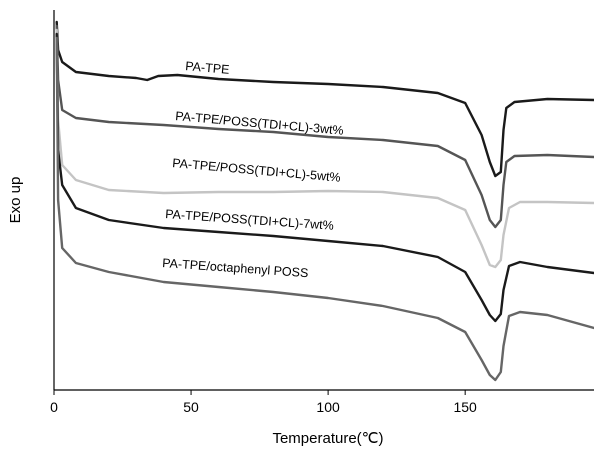 The height and width of the screenshot is (449, 594). Describe the element at coordinates (207, 68) in the screenshot. I see `series-label-1: PA-TPE` at that location.